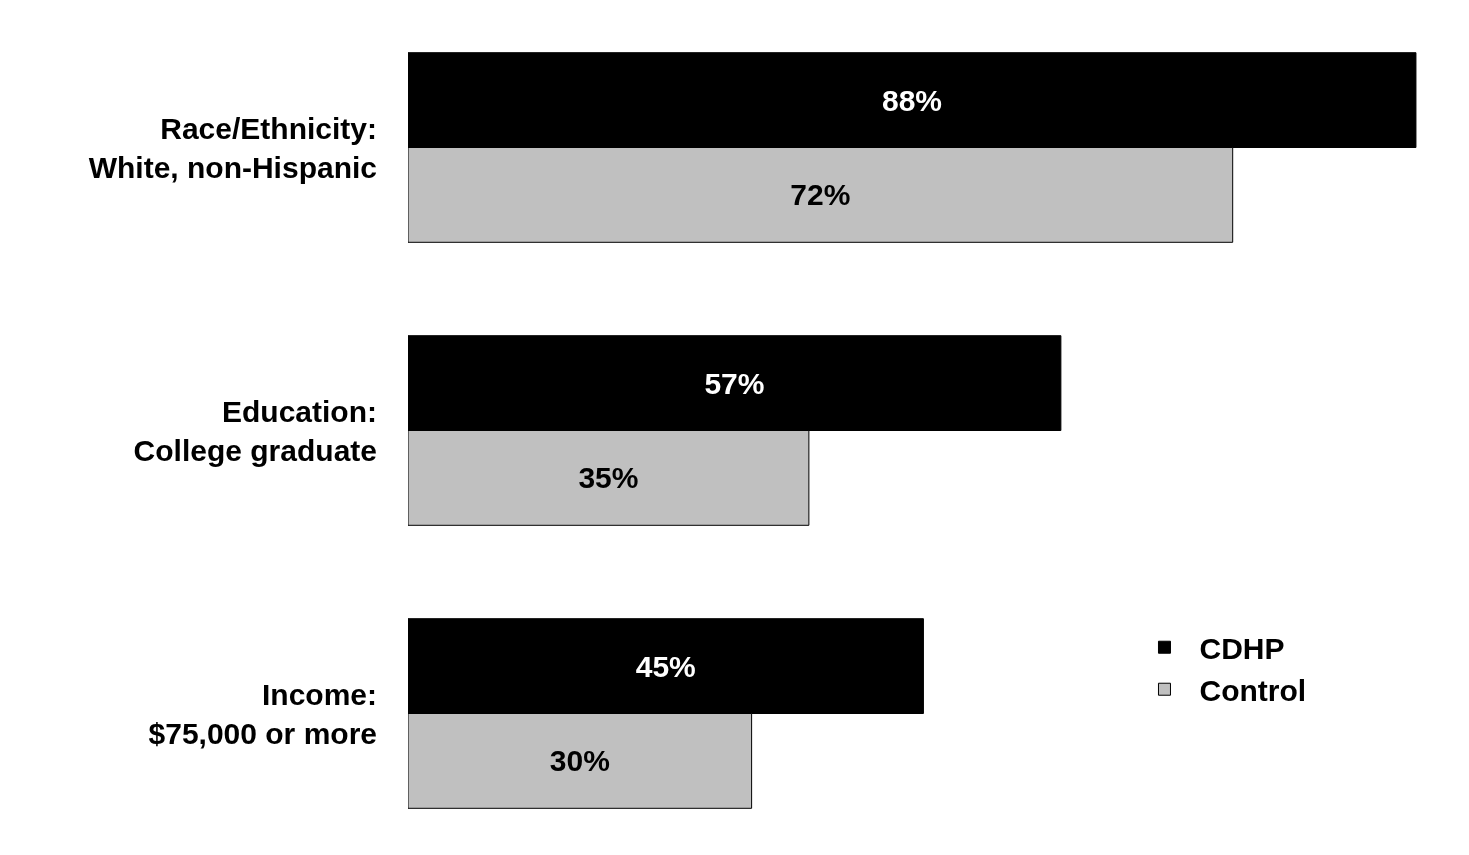 The height and width of the screenshot is (855, 1469). Describe the element at coordinates (1253, 690) in the screenshot. I see `legend-label: Control` at that location.